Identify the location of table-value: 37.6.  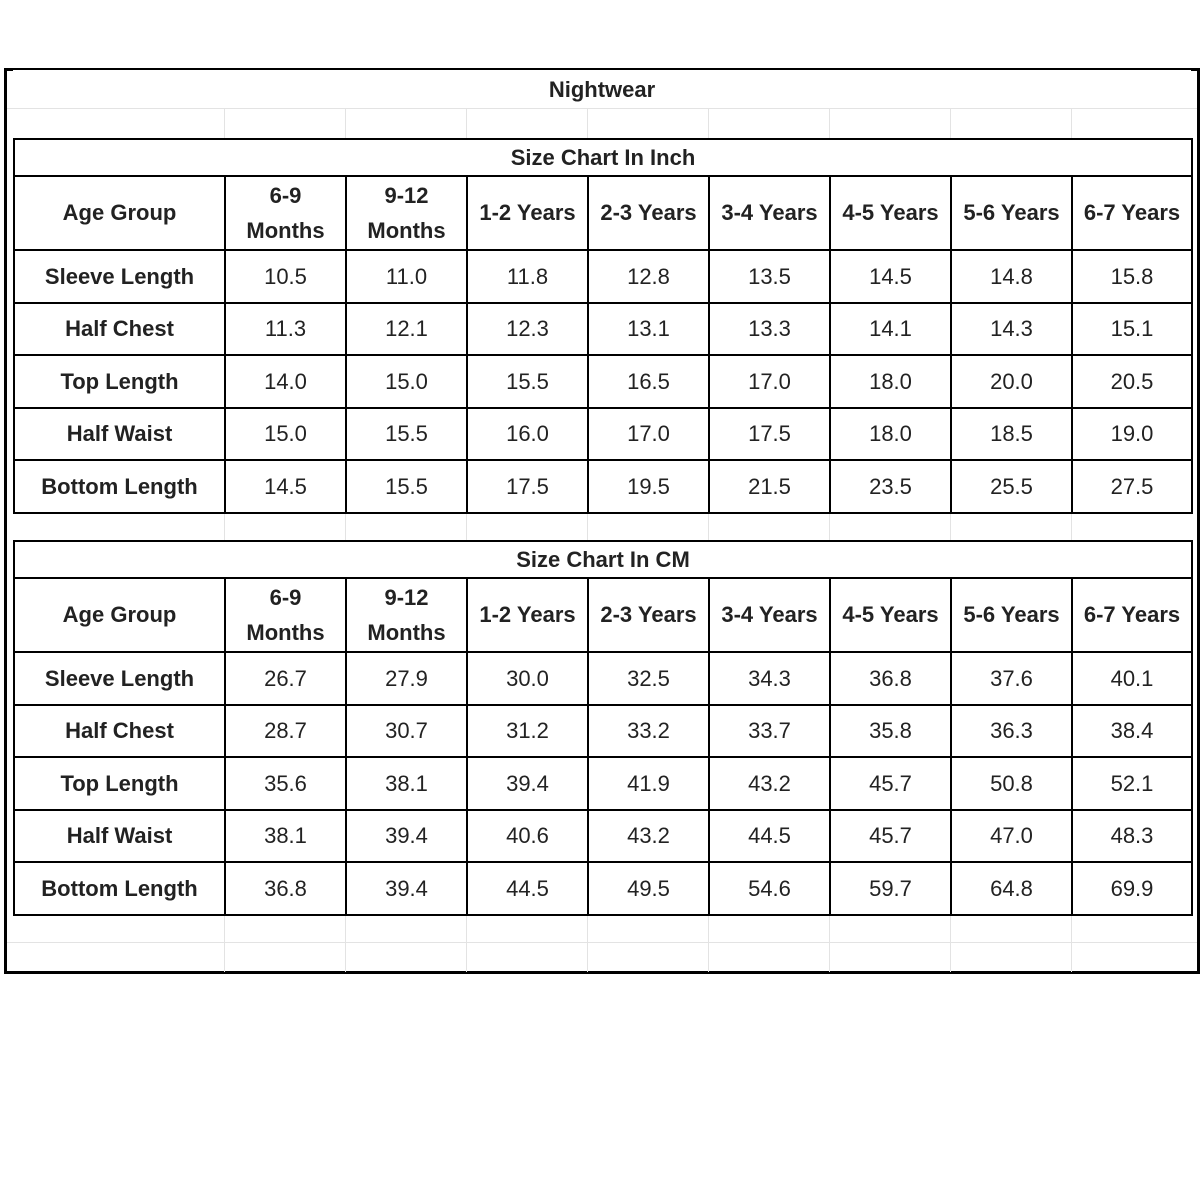
(1012, 679).